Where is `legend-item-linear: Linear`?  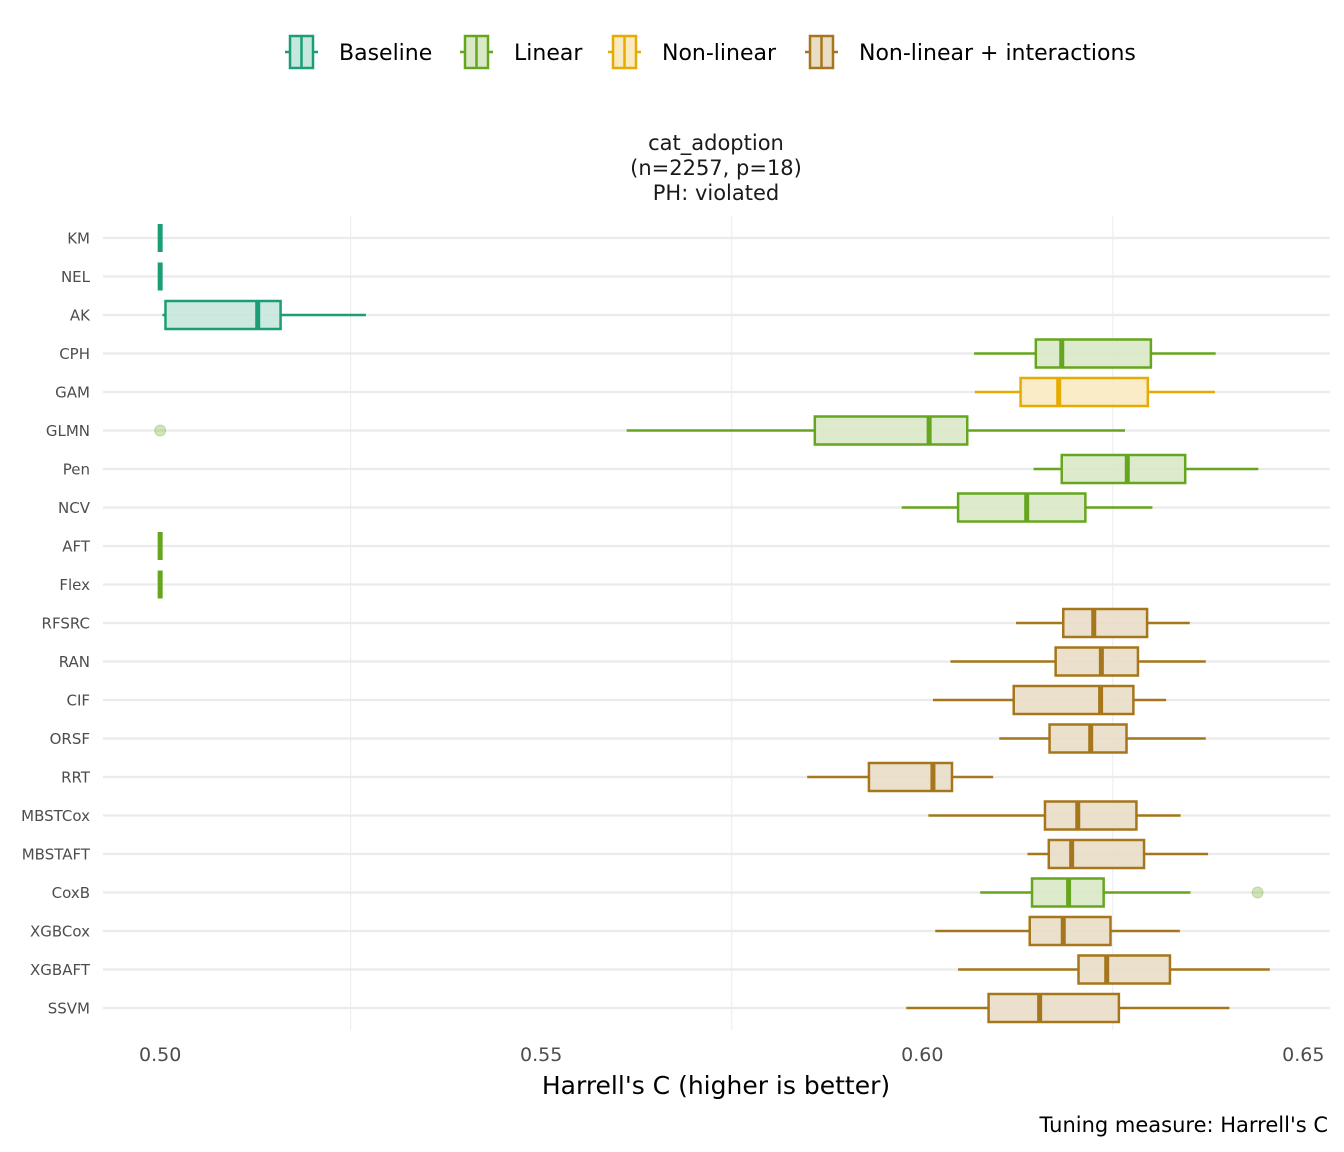 legend-item-linear: Linear is located at coordinates (521, 52).